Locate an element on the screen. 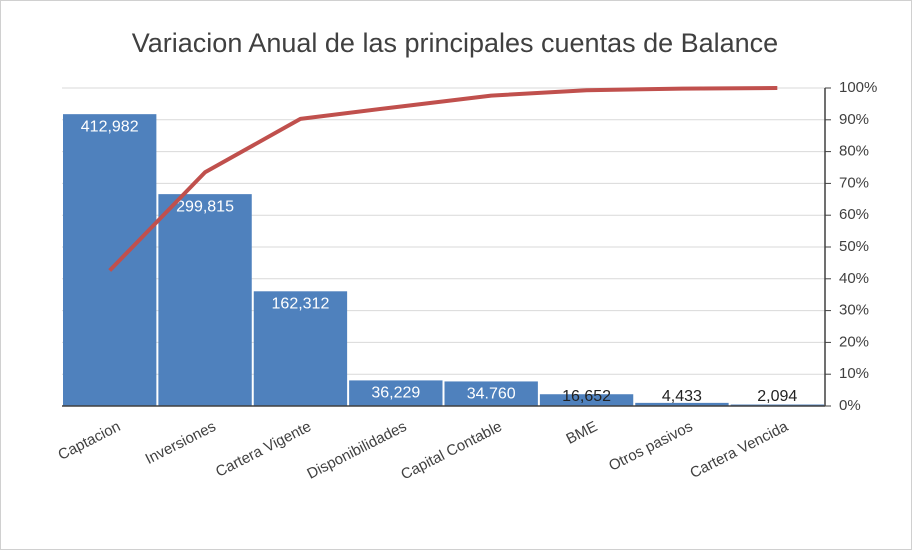 This screenshot has height=550, width=912. y2-tick-label: 90% is located at coordinates (854, 119).